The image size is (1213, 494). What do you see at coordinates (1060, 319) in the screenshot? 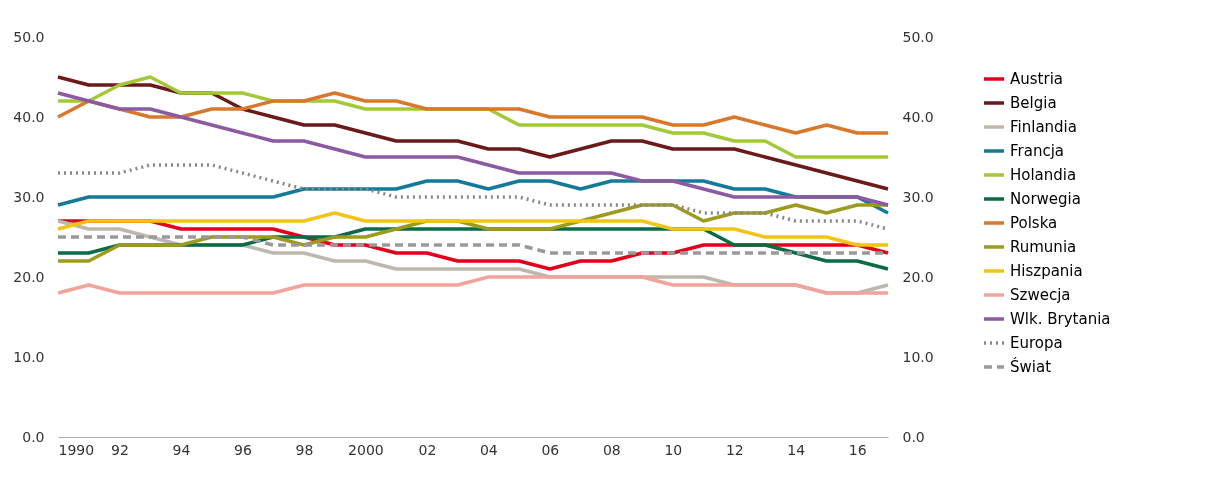
I see `legend-label: Wlk. Brytania` at bounding box center [1060, 319].